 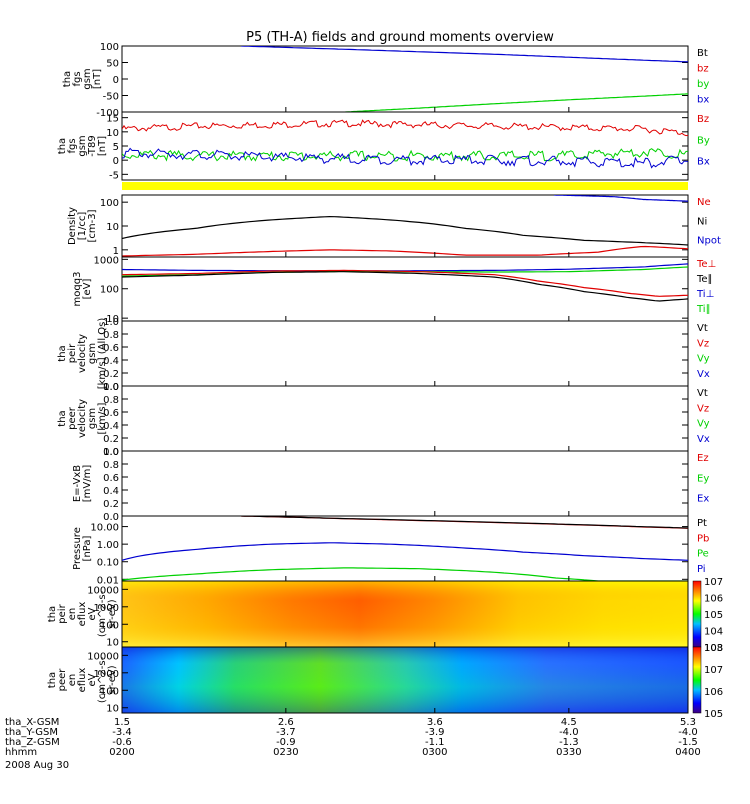 What do you see at coordinates (122, 732) in the screenshot?
I see `x-tick-label: -3.4` at bounding box center [122, 732].